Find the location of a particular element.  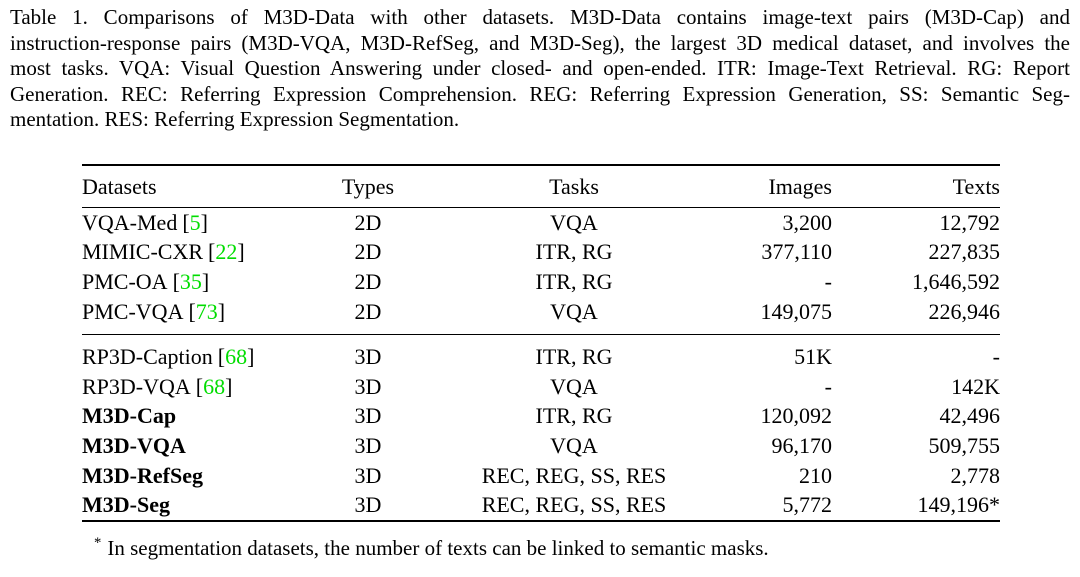

citation-number: 22 is located at coordinates (226, 252).